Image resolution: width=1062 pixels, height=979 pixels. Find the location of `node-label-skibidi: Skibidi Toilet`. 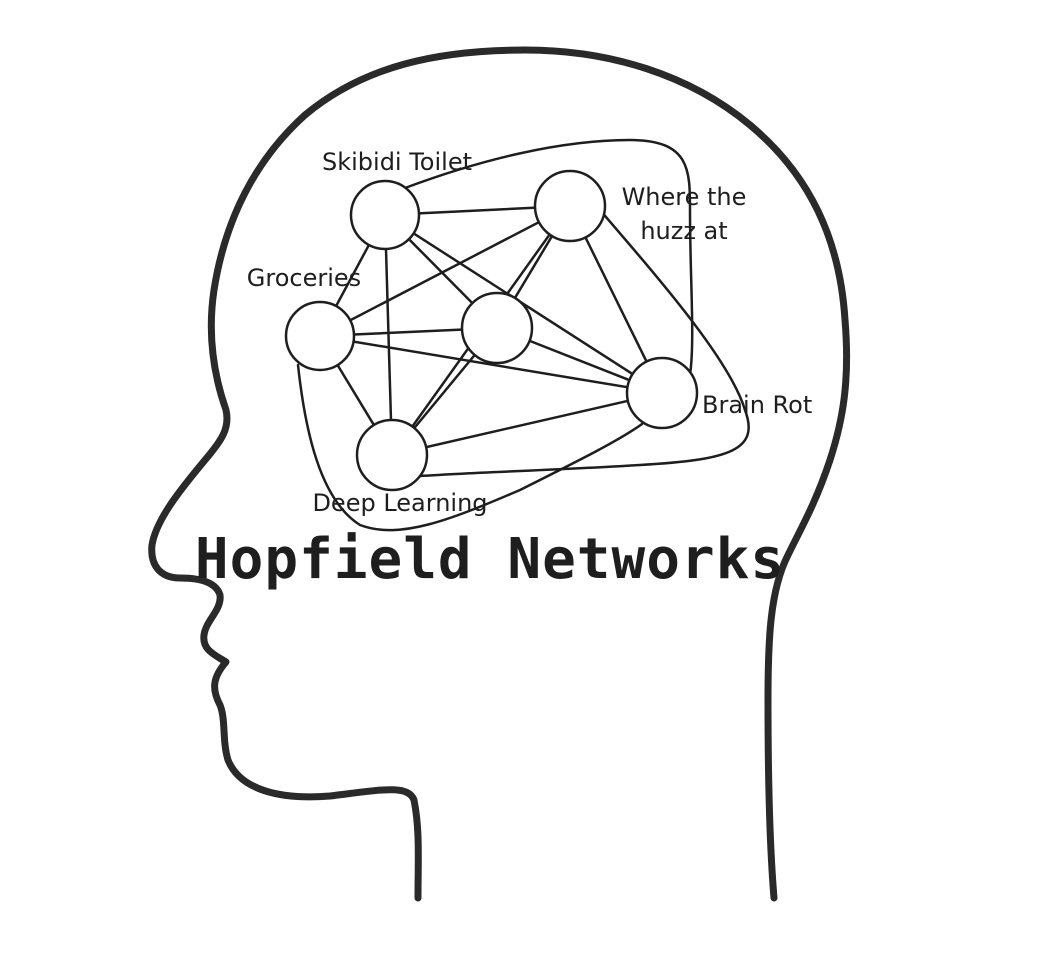

node-label-skibidi: Skibidi Toilet is located at coordinates (397, 162).